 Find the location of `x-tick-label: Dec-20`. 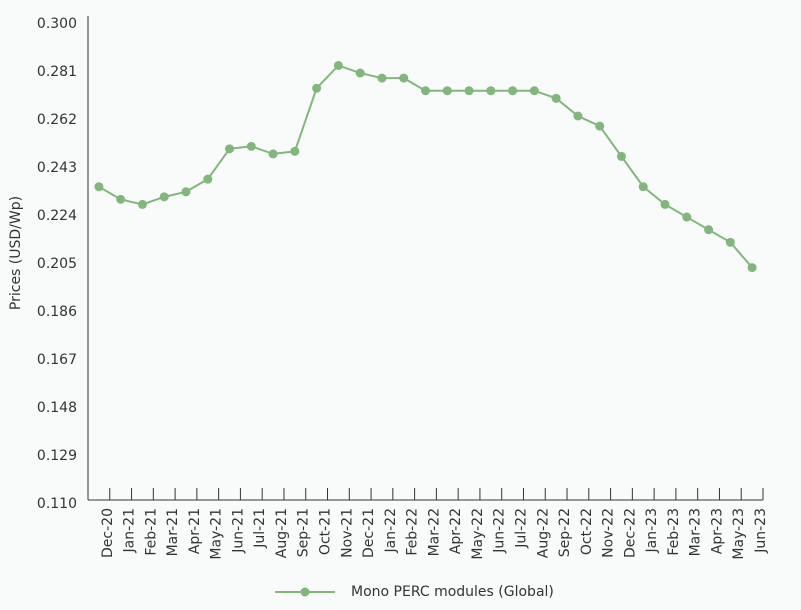

x-tick-label: Dec-20 is located at coordinates (108, 533).